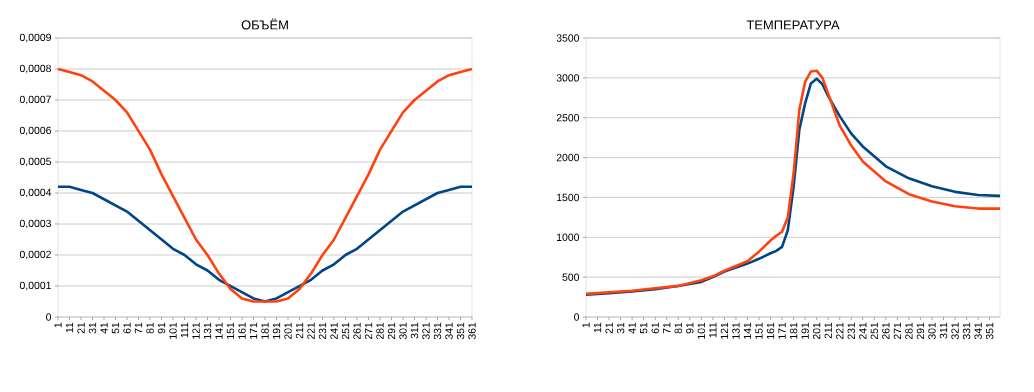  What do you see at coordinates (35, 162) in the screenshot?
I see `y-tick-label: 0,0005` at bounding box center [35, 162].